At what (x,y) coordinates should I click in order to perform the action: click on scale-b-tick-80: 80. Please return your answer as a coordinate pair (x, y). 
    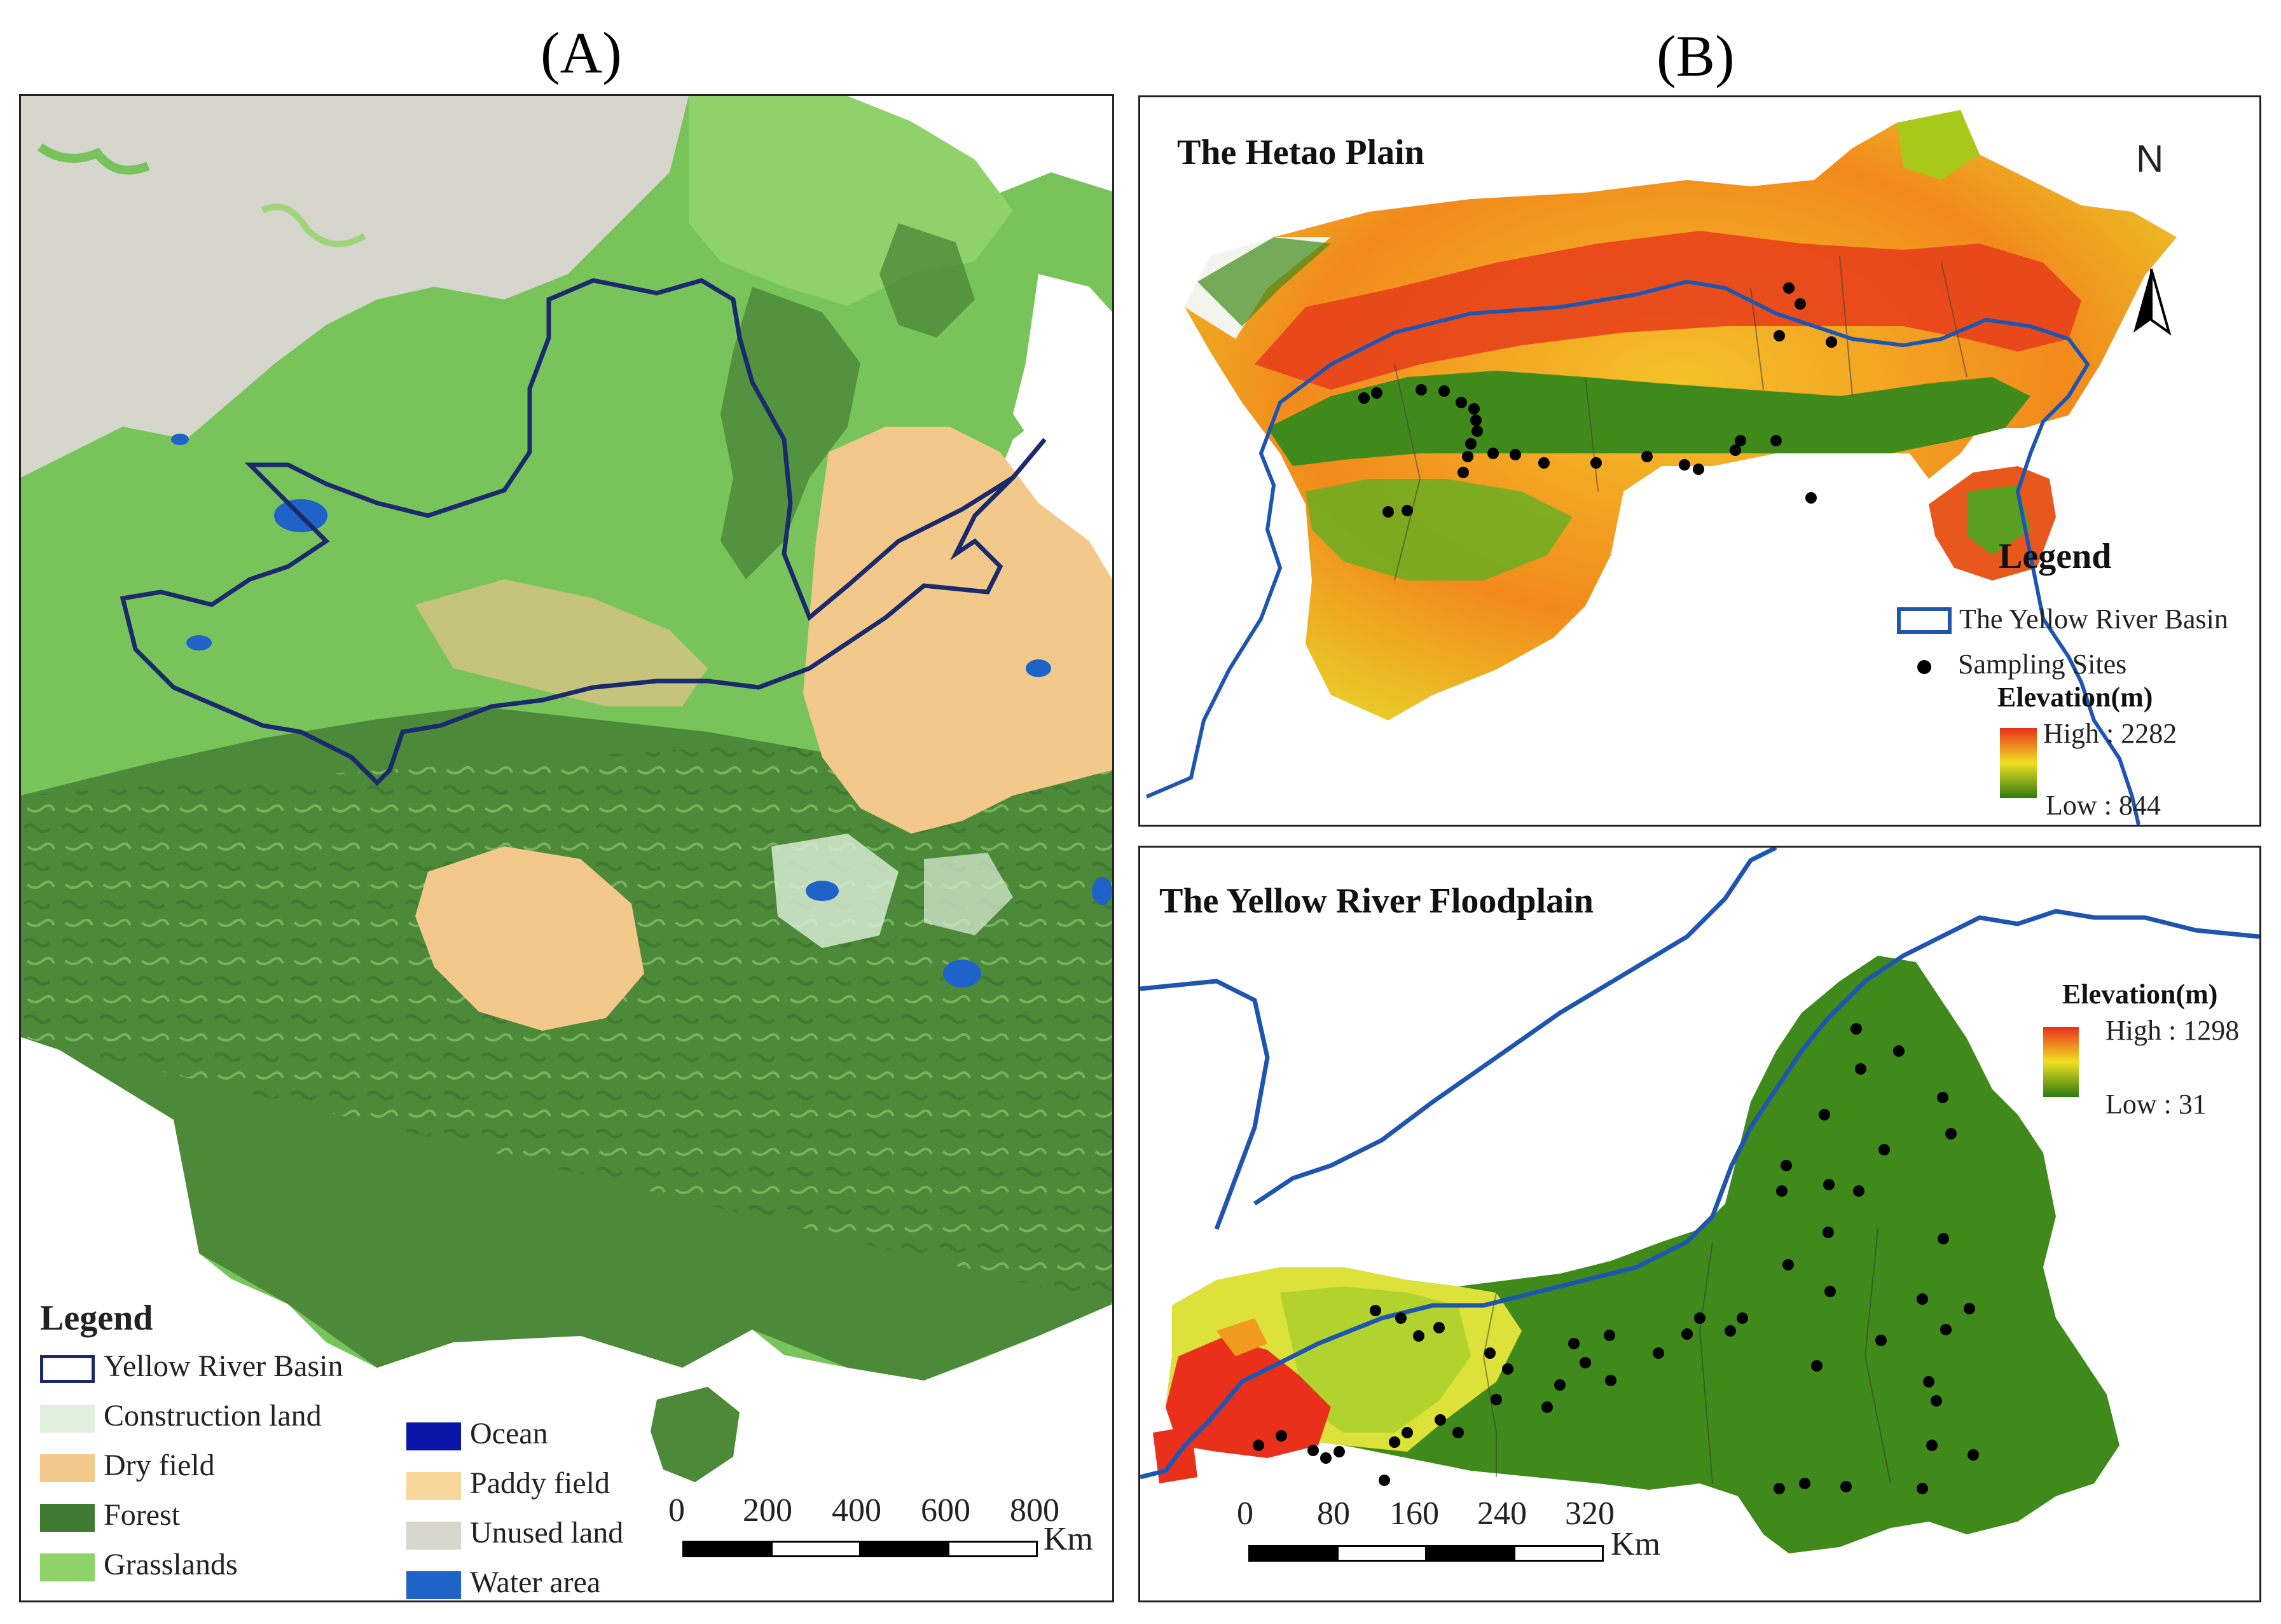
    Looking at the image, I should click on (1333, 1514).